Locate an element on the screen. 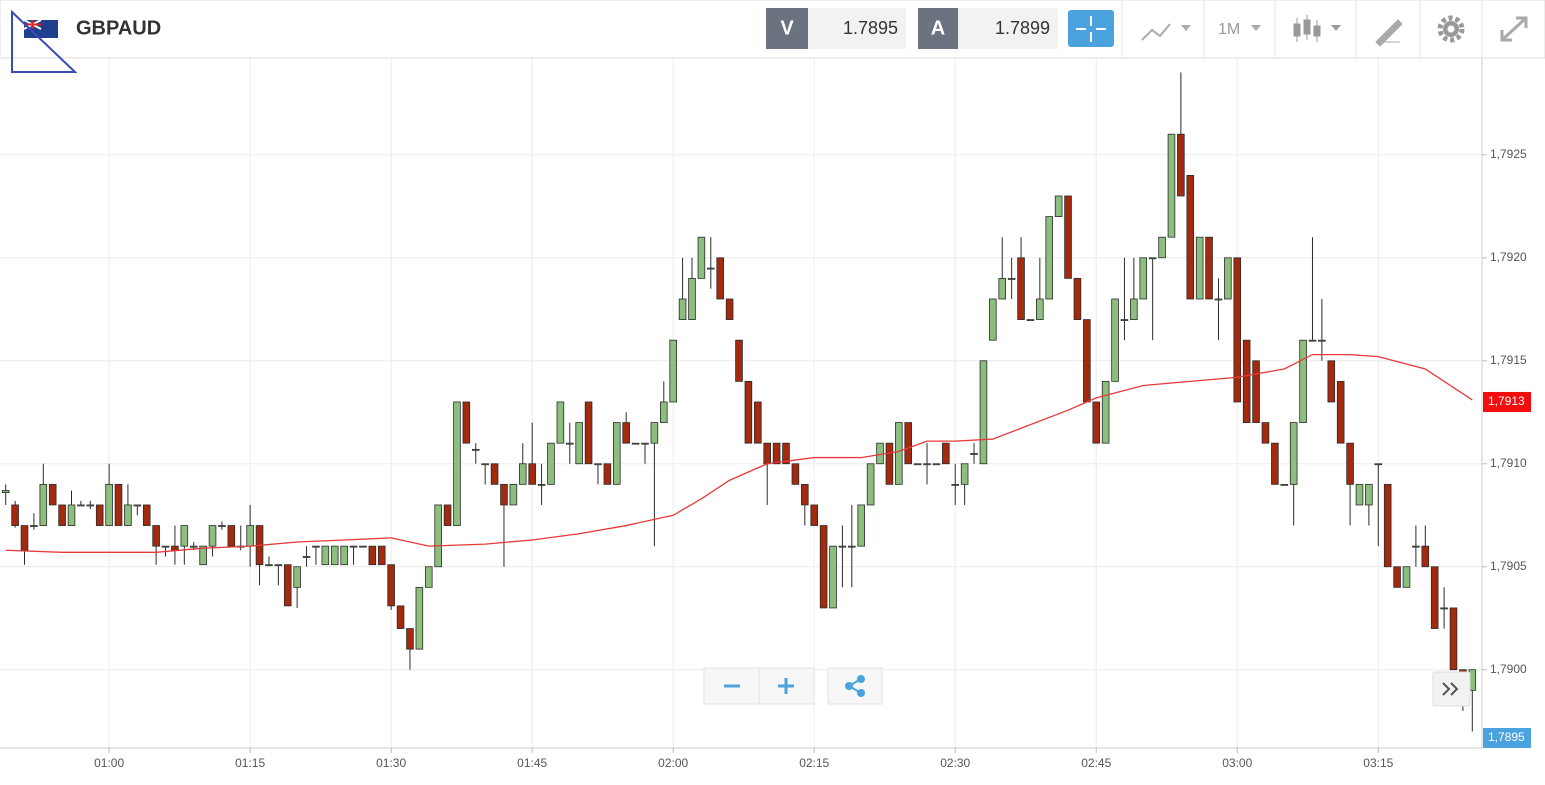 This screenshot has height=785, width=1545. crosshair-button is located at coordinates (1091, 28).